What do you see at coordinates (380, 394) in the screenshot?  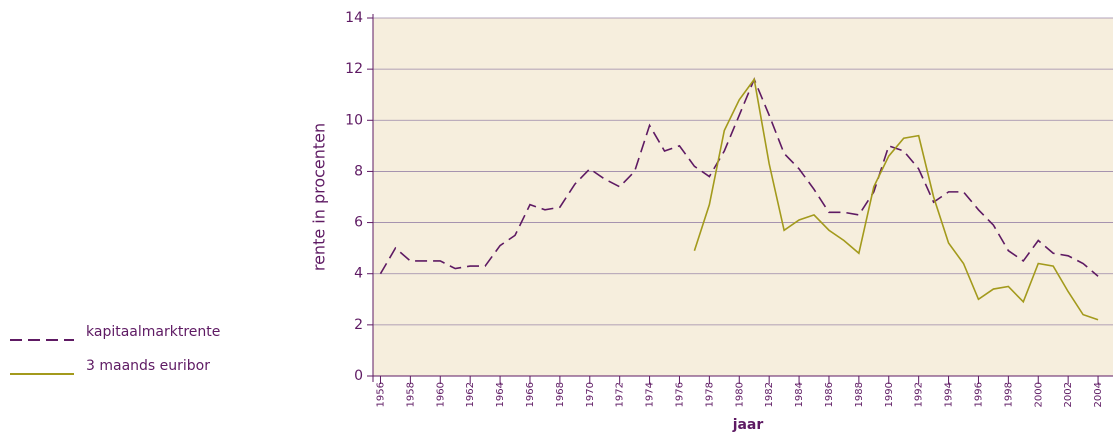 I see `x-tick-label: 1956` at bounding box center [380, 394].